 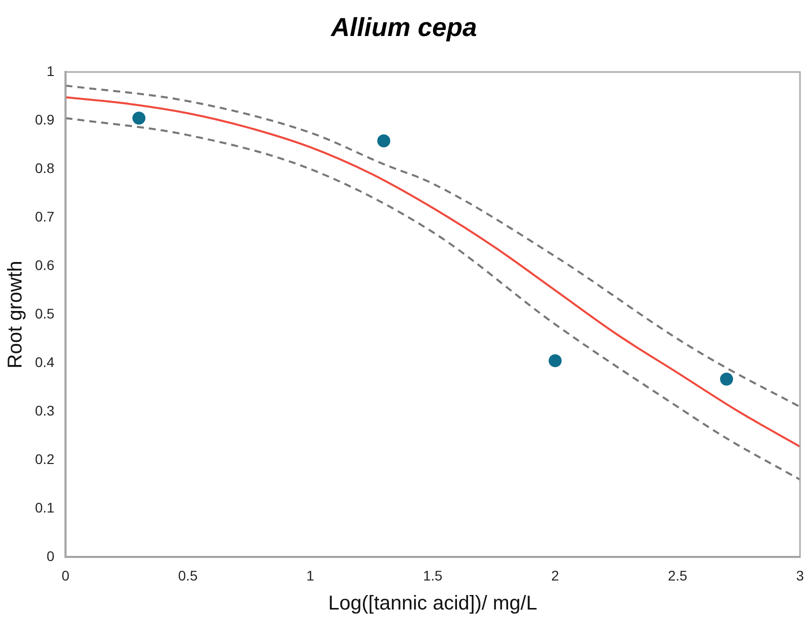 What do you see at coordinates (44, 313) in the screenshot?
I see `y-tick-label: 0.5` at bounding box center [44, 313].